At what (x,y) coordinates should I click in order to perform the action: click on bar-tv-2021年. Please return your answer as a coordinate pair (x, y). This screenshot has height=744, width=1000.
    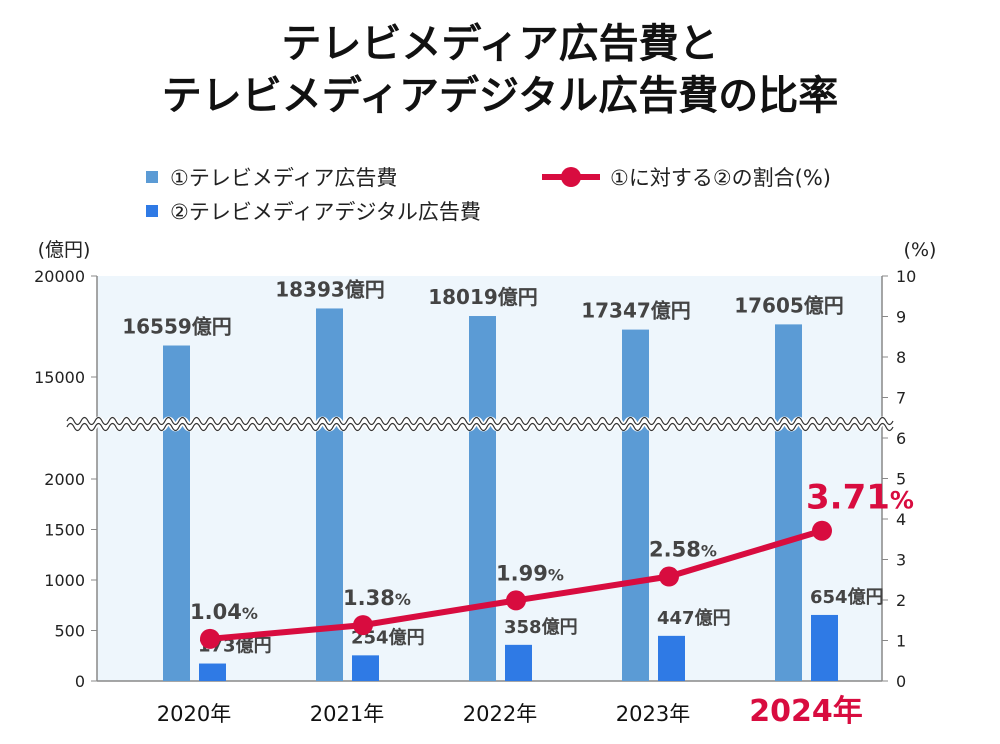
    Looking at the image, I should click on (329, 494).